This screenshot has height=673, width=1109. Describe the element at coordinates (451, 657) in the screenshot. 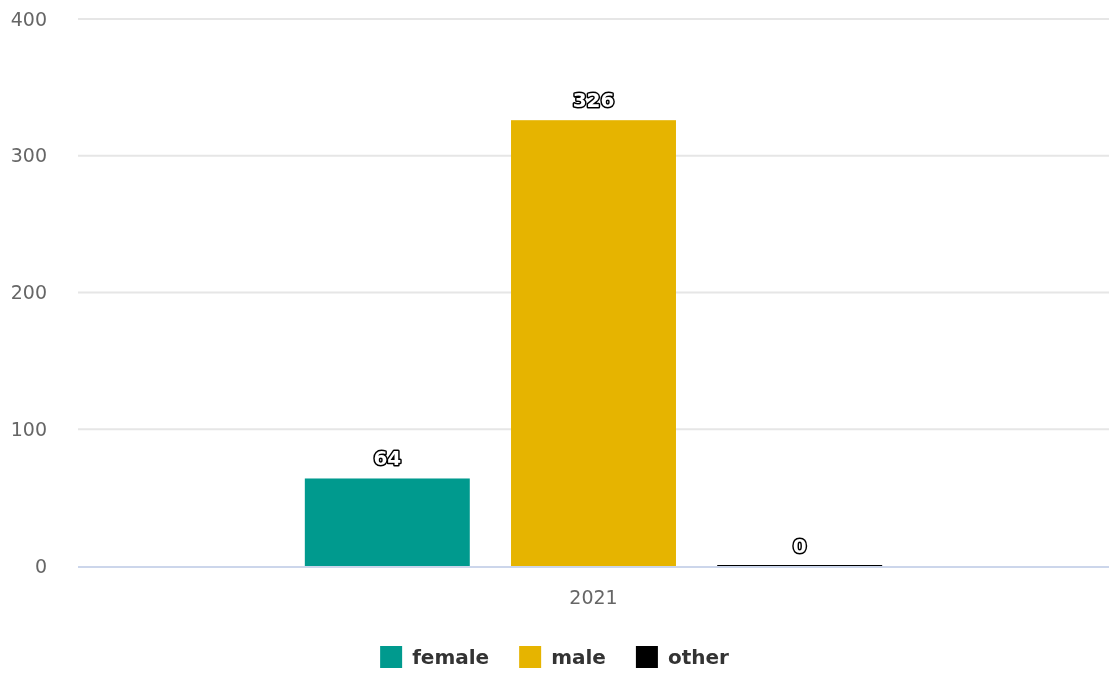

I see `legend-label: female` at that location.